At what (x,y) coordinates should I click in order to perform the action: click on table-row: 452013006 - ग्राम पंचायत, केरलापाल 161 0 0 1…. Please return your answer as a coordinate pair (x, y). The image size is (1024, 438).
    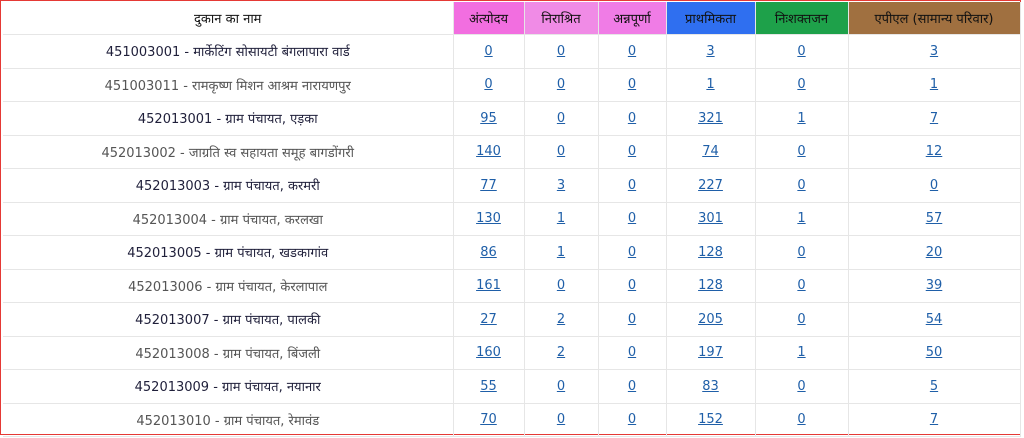
    Looking at the image, I should click on (512, 285).